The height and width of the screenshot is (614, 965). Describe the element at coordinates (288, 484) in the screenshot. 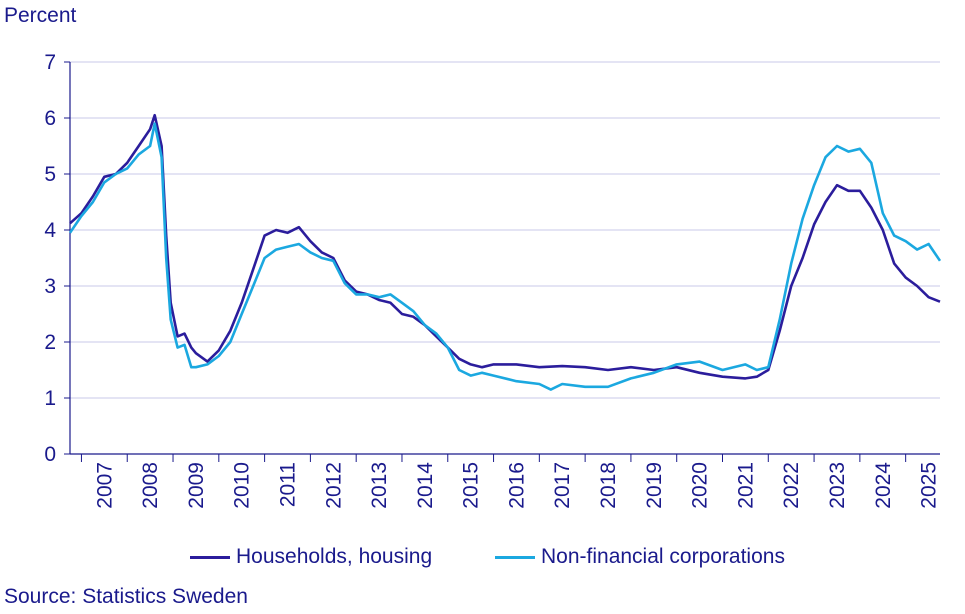

I see `x-tick-label: 2011` at that location.